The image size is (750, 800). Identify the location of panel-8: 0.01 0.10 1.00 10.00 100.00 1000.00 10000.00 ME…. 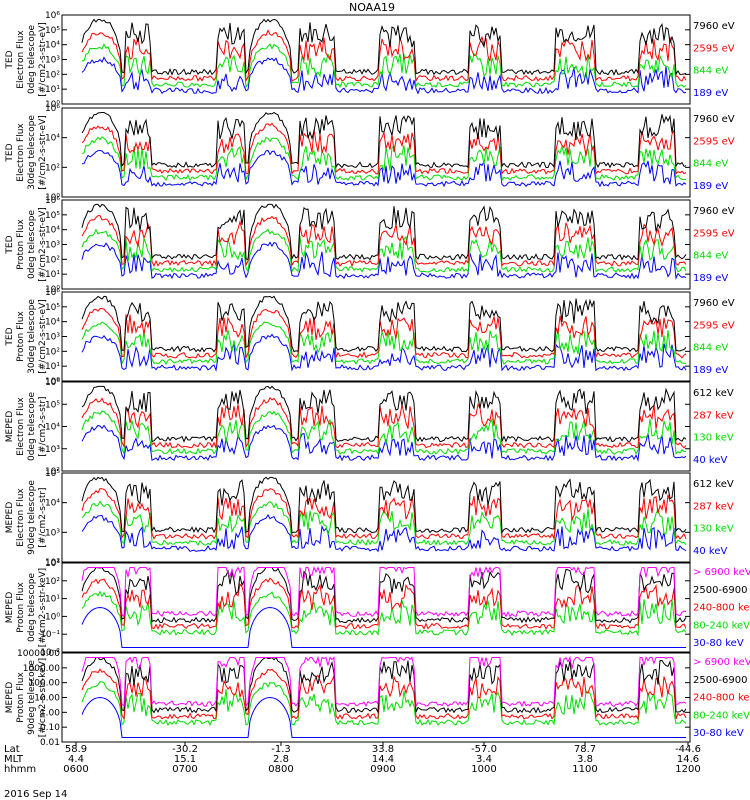
(377, 698).